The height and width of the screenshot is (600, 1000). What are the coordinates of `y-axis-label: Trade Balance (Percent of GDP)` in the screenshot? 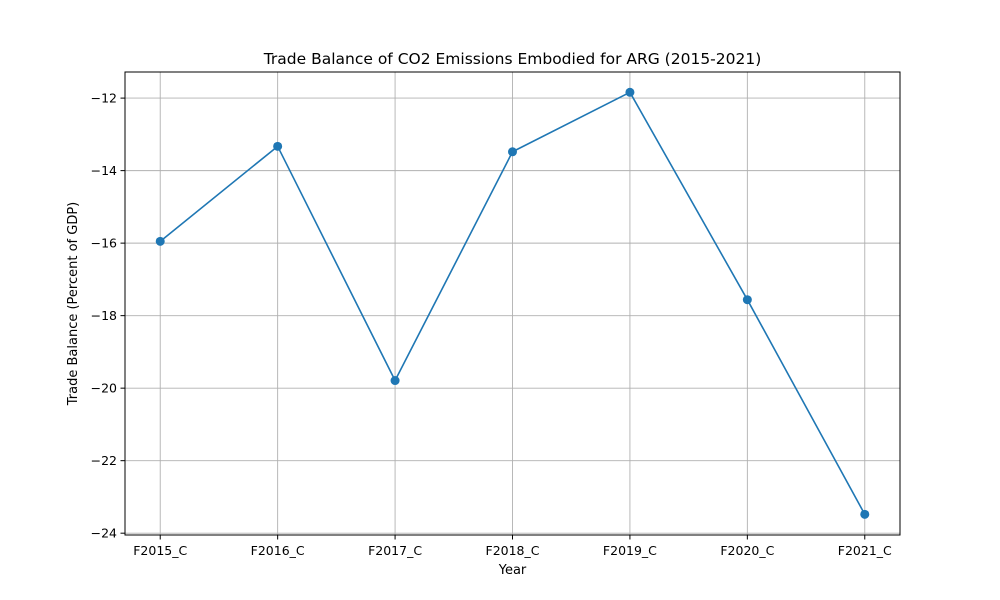 It's located at (73, 304).